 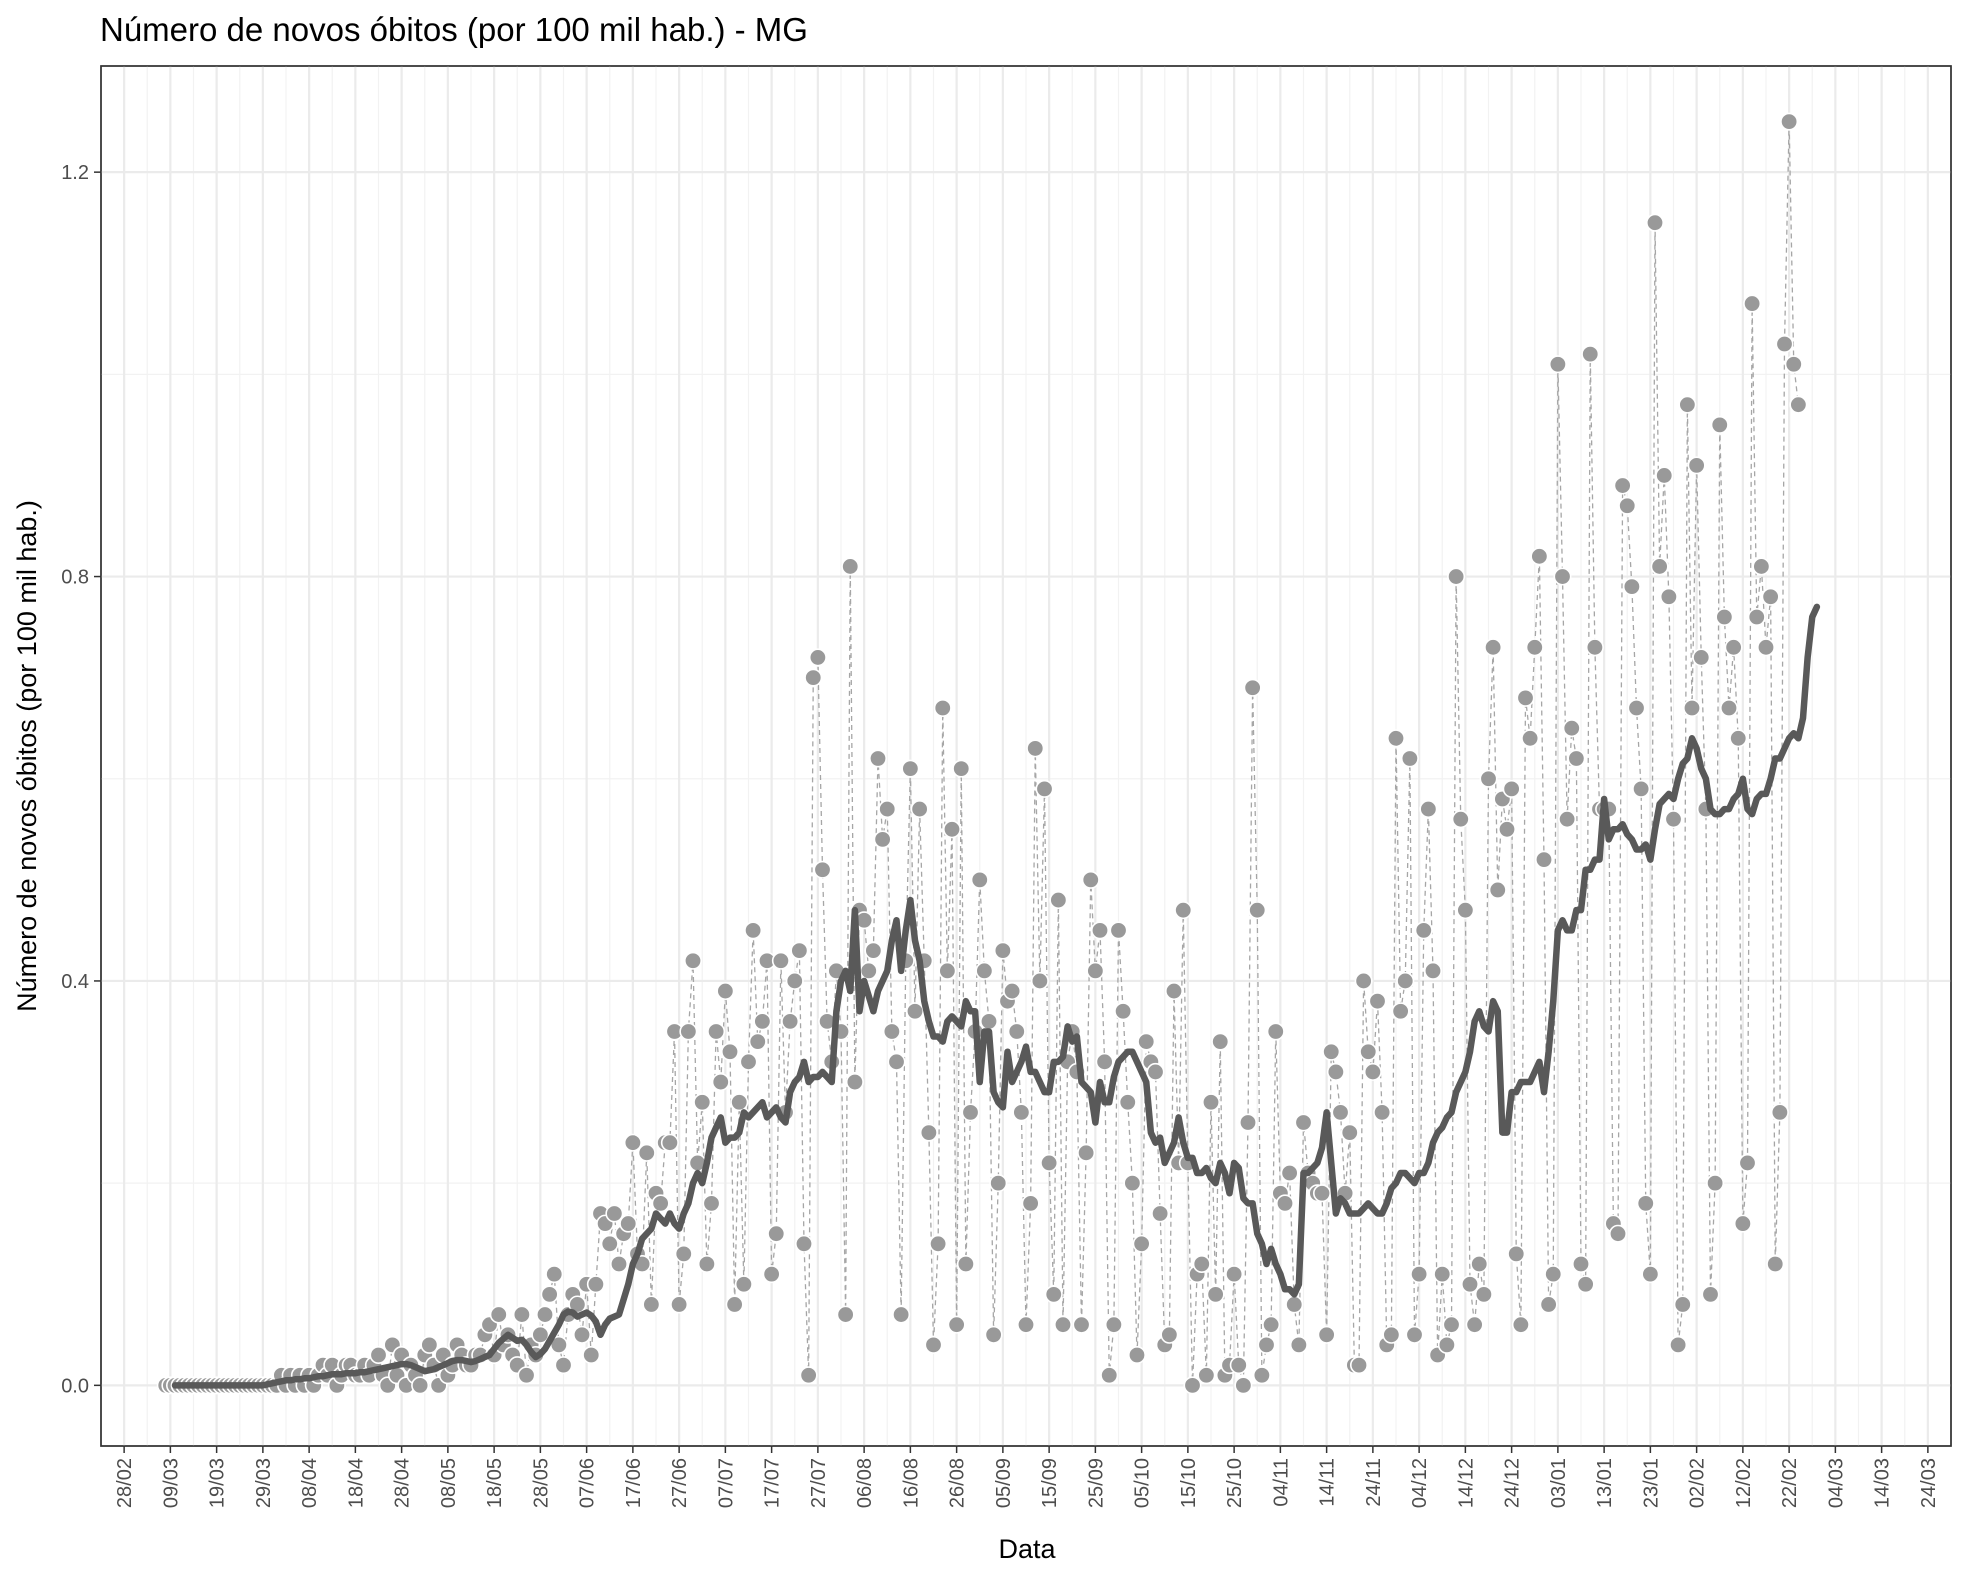 I want to click on x-tick-label: 05/10, so click(x=1143, y=1483).